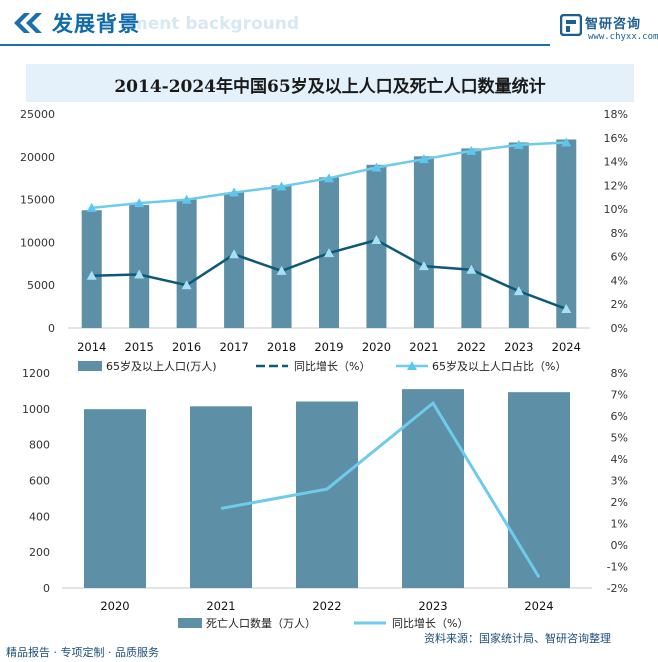 Image resolution: width=658 pixels, height=662 pixels. Describe the element at coordinates (329, 27) in the screenshot. I see `page-header: ment background 发展背景 智研咨询 www.chyxx.com` at that location.